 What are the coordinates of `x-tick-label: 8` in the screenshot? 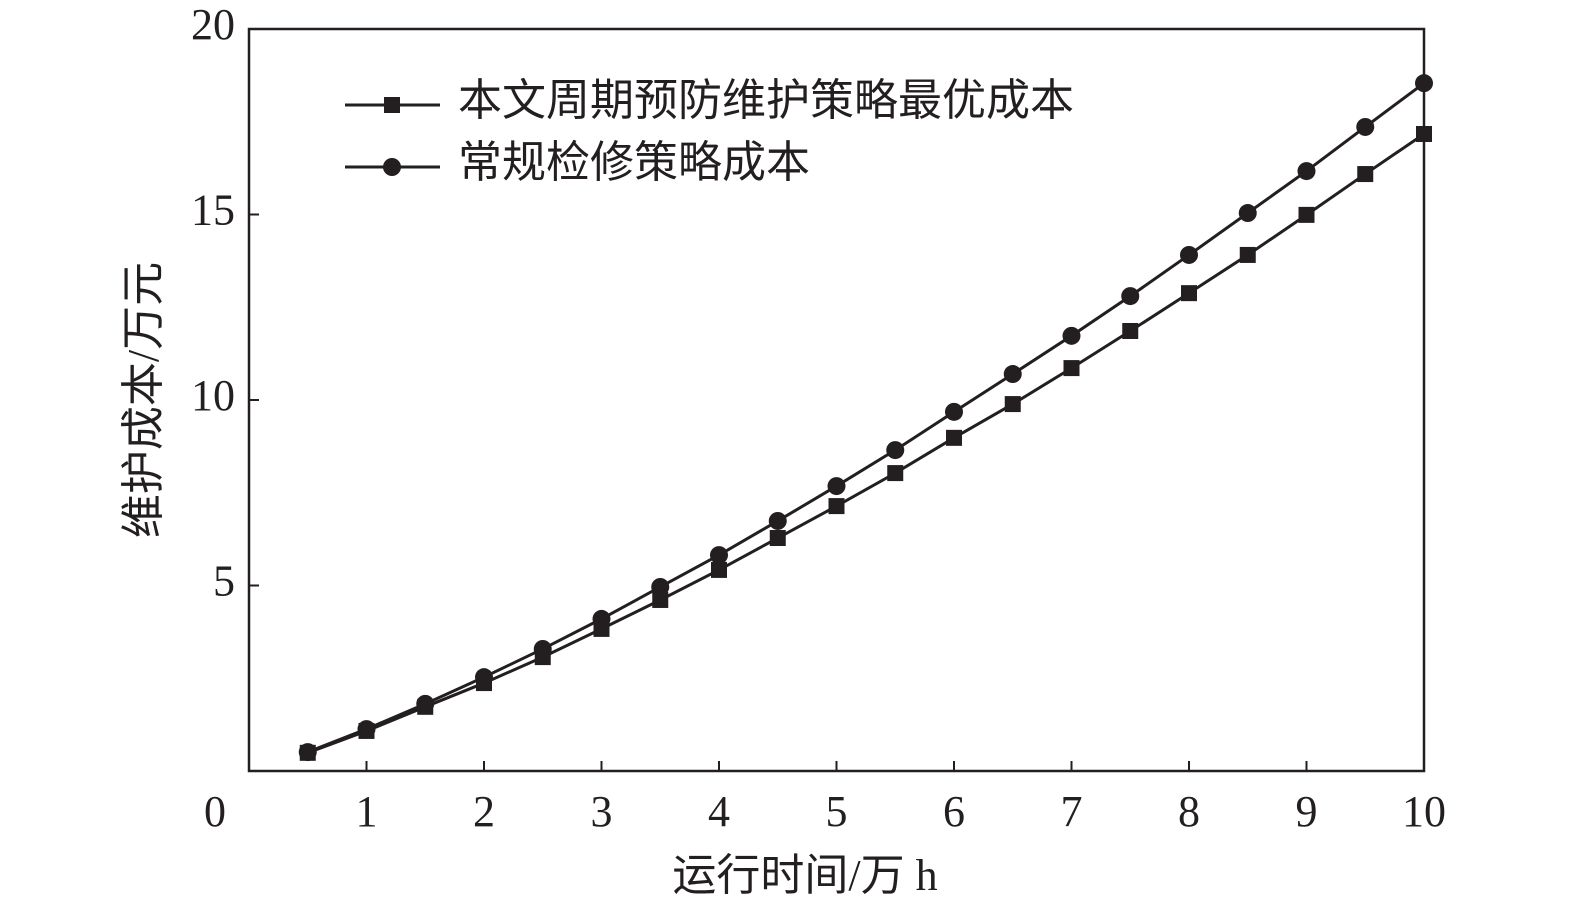 It's located at (1189, 811).